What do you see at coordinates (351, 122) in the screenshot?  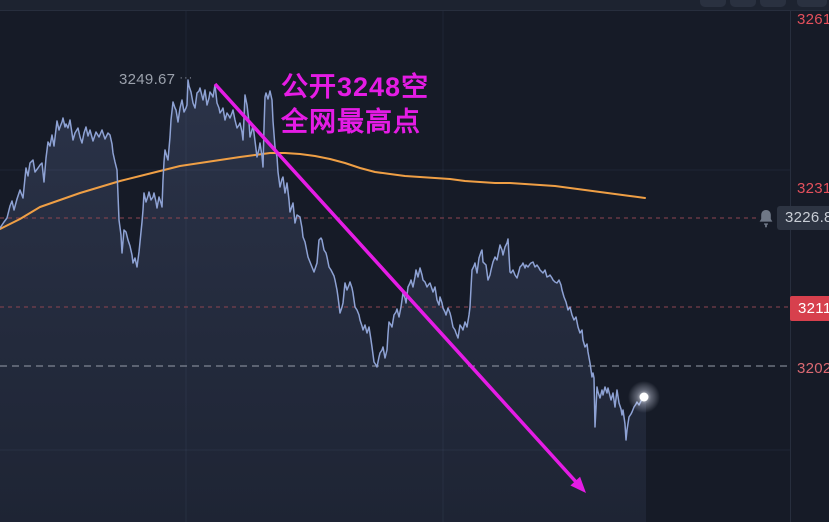 I see `annotation-line2: 全网最高点` at bounding box center [351, 122].